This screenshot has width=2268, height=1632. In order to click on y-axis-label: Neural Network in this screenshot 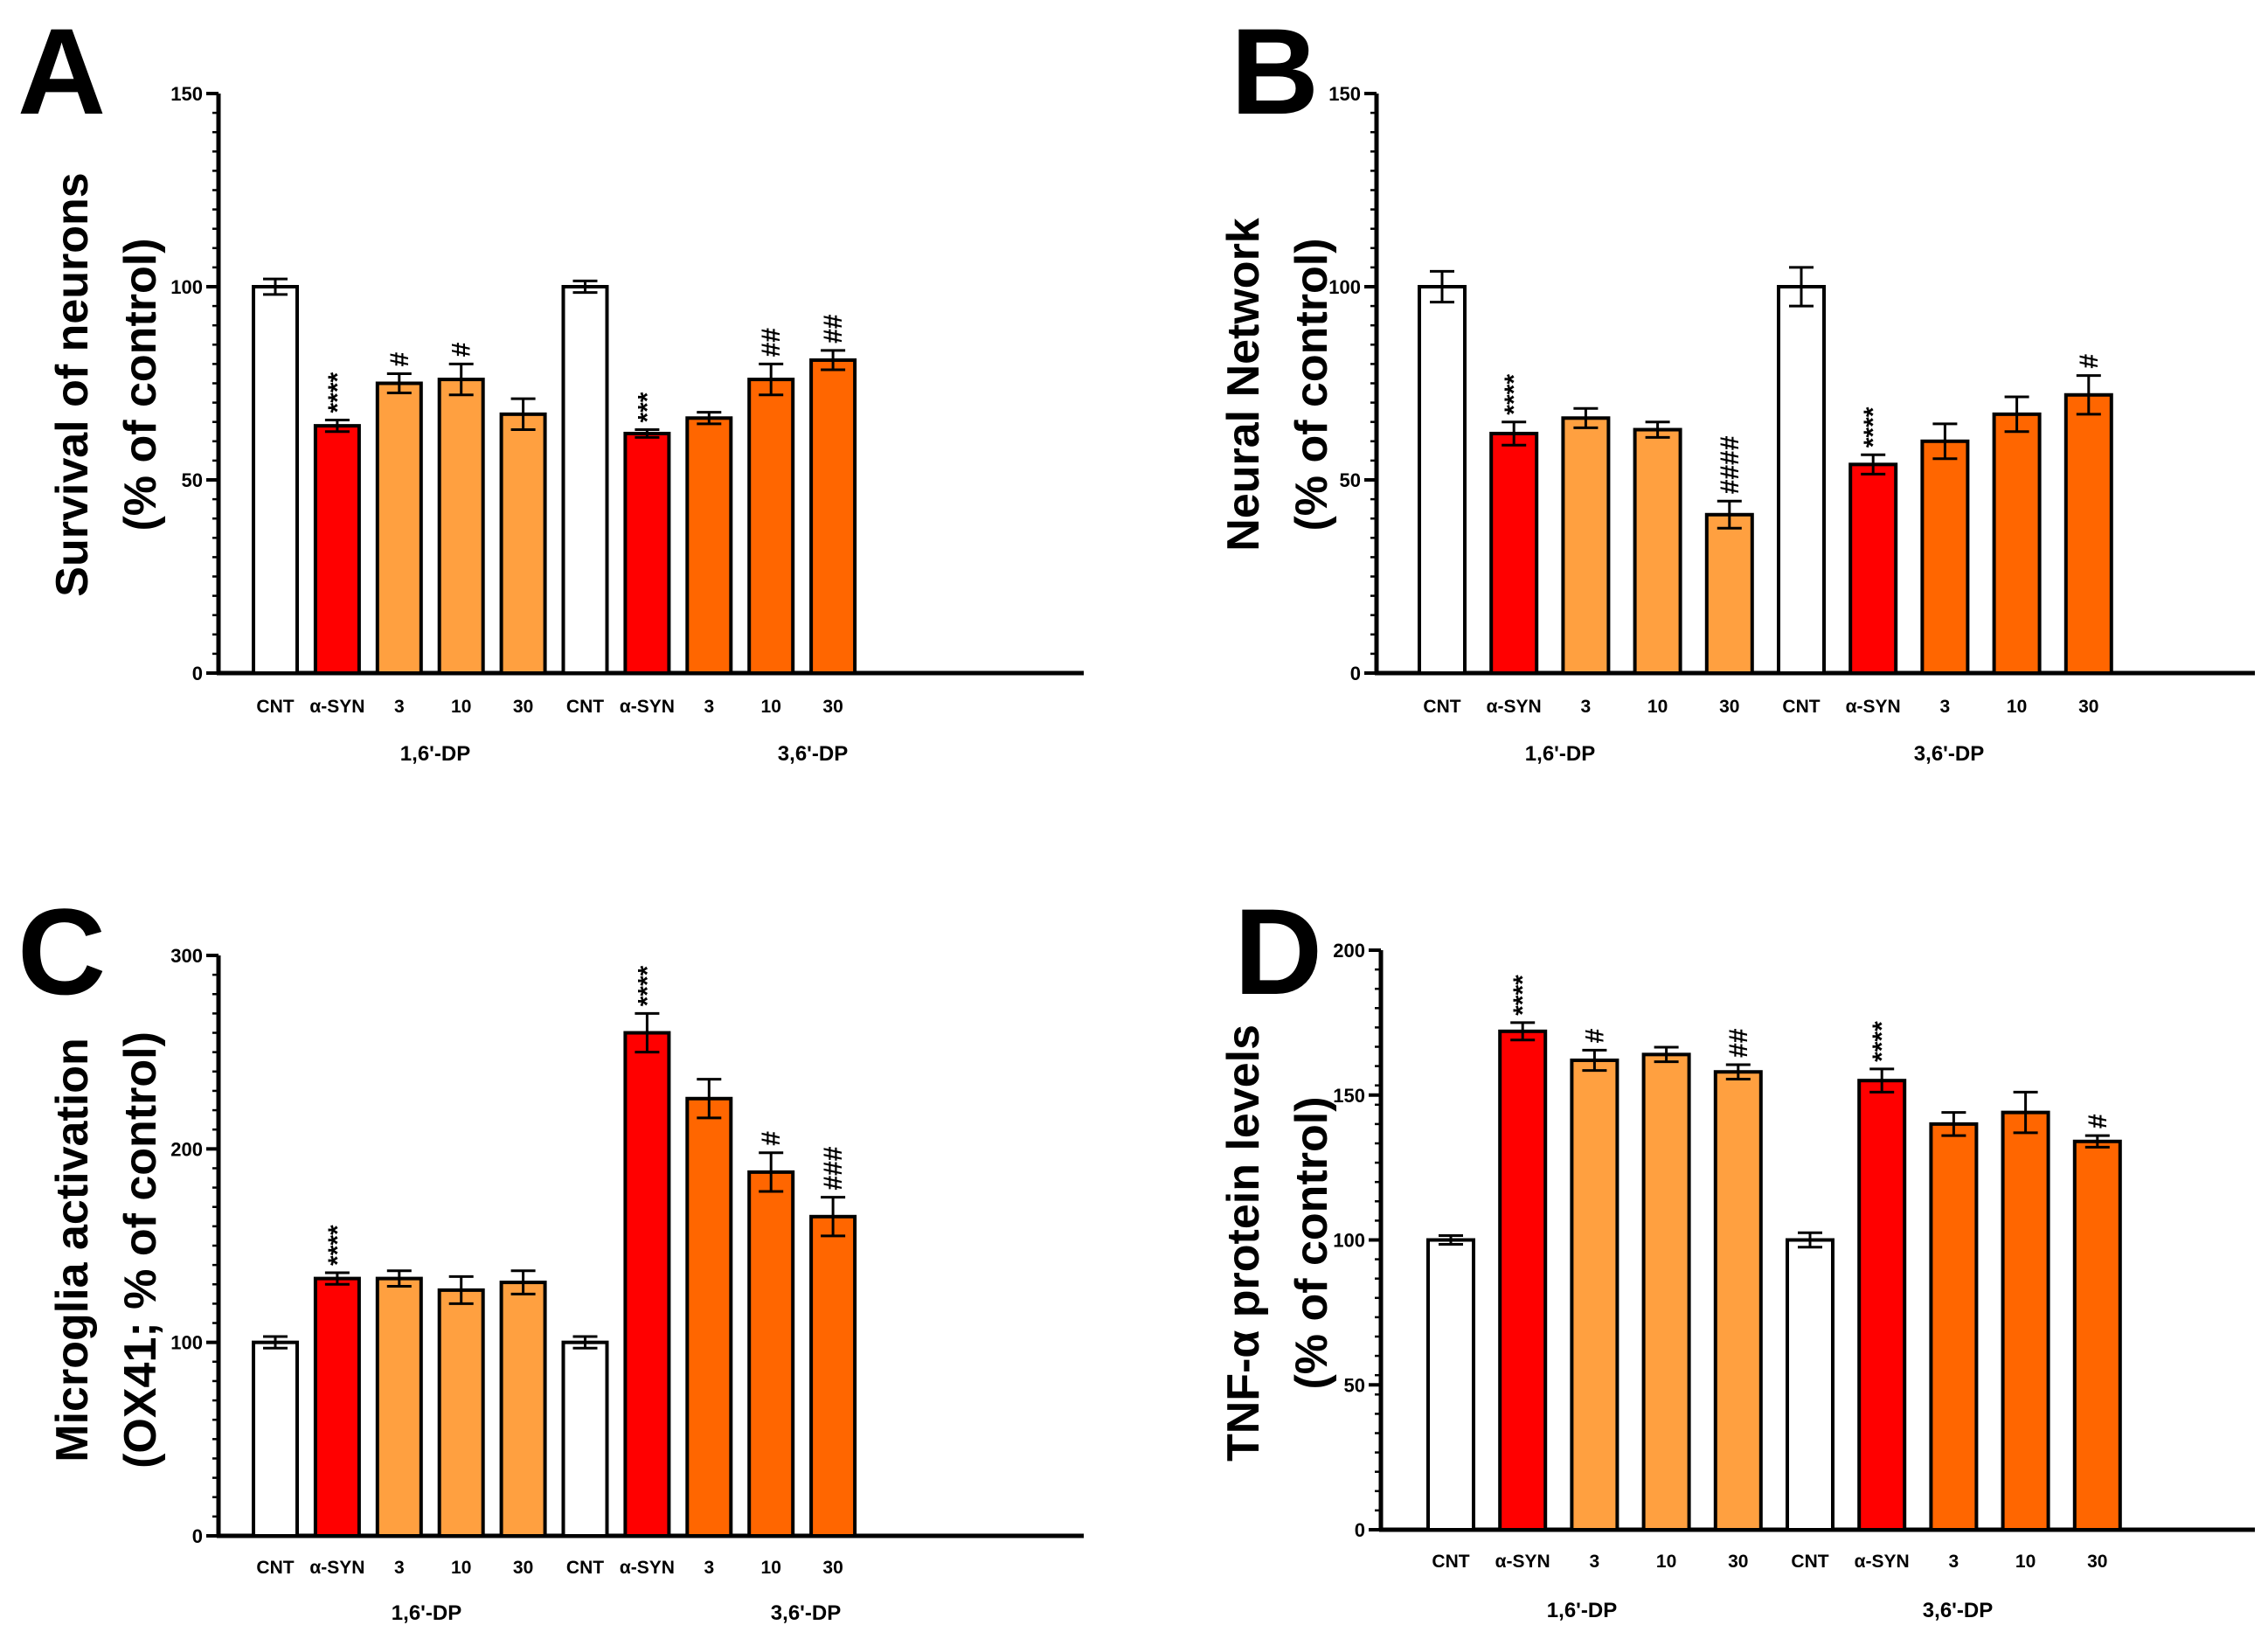, I will do `click(1243, 385)`.